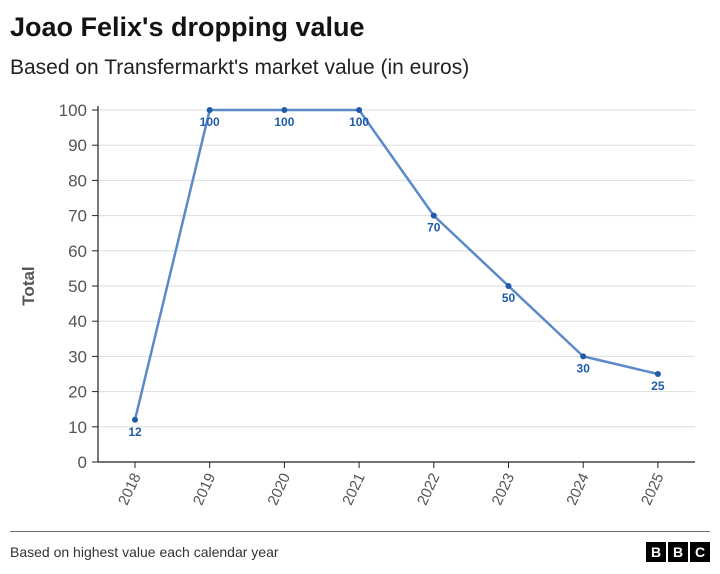 Image resolution: width=720 pixels, height=574 pixels. Describe the element at coordinates (77, 427) in the screenshot. I see `y-tick-label: 10` at that location.